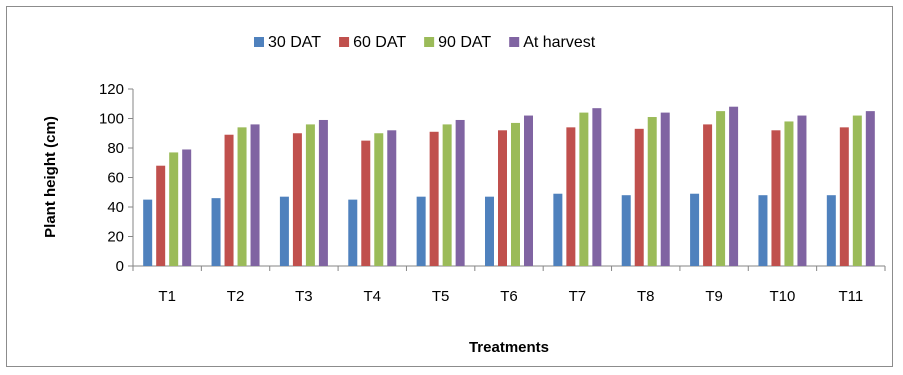 This screenshot has height=375, width=903. I want to click on y-tick-label: 20, so click(115, 237).